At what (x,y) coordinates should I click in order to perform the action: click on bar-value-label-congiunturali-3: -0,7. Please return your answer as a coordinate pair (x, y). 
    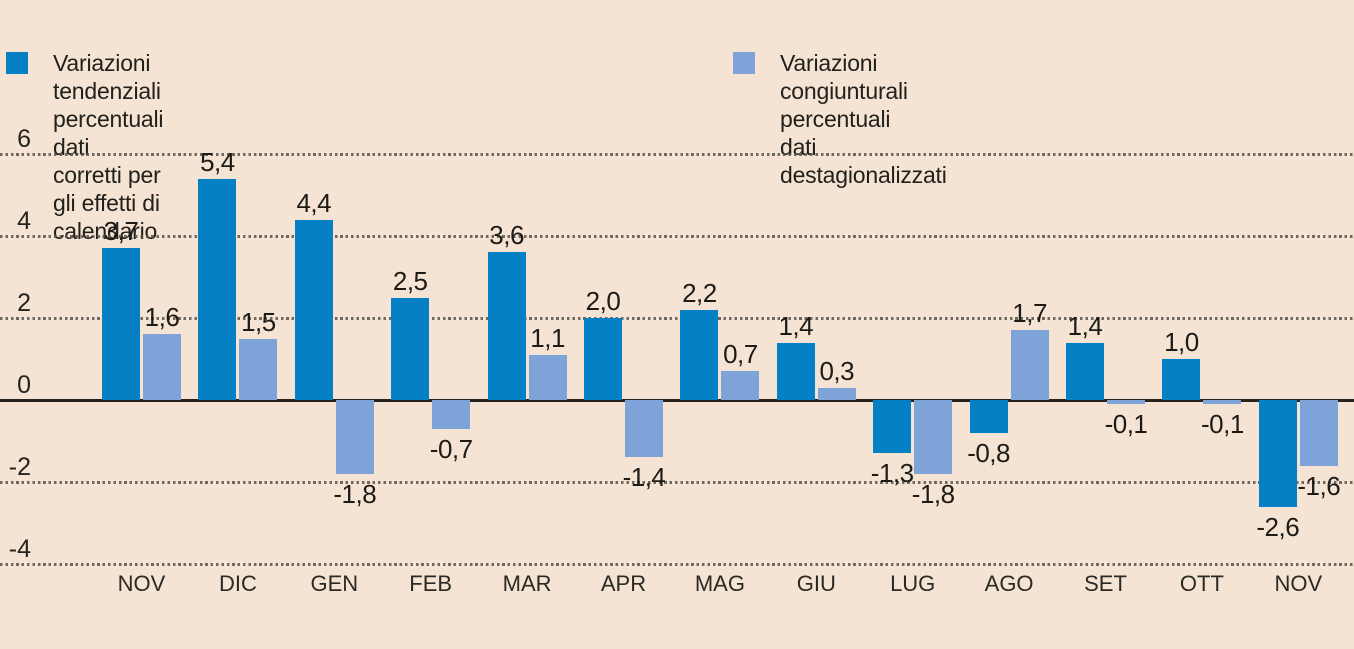
    Looking at the image, I should click on (451, 448).